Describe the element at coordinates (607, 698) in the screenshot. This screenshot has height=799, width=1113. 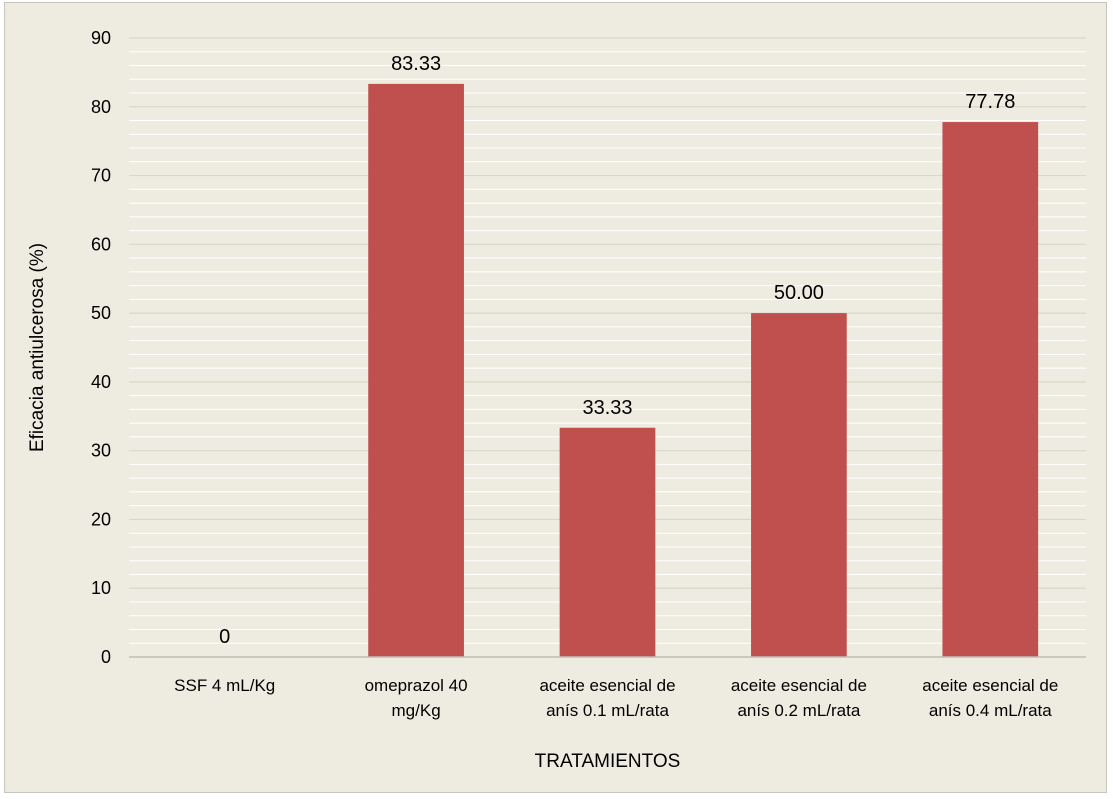
I see `x-category-label: aceite esencial de anís 0.1 mL/rata` at that location.